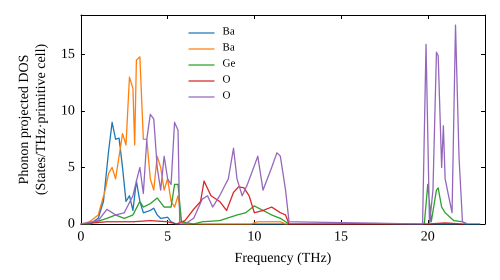  I want to click on y-tick-label: 15, so click(67, 54).